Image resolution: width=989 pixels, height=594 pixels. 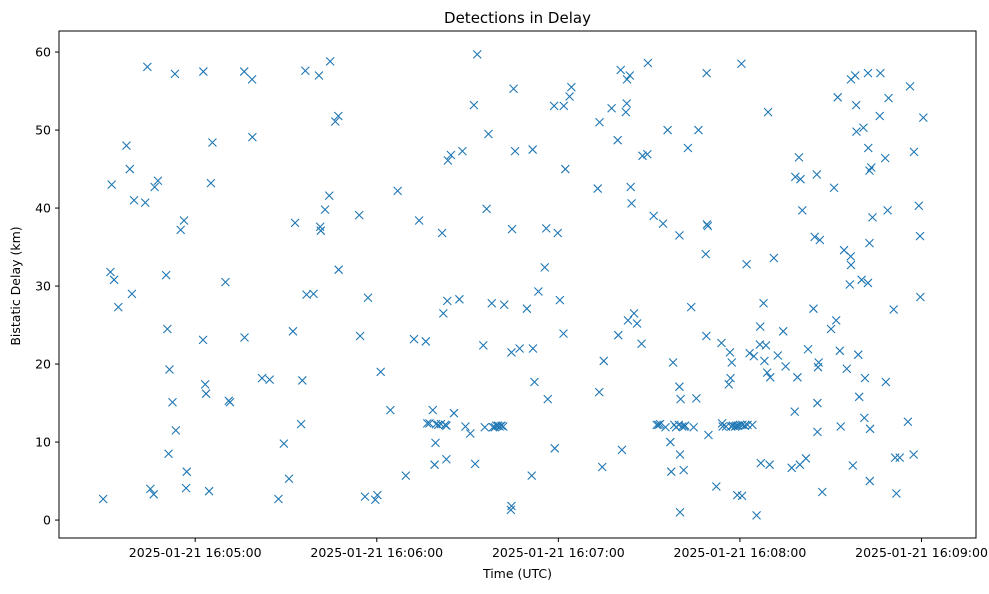 I want to click on y-tick-label: 0, so click(x=47, y=520).